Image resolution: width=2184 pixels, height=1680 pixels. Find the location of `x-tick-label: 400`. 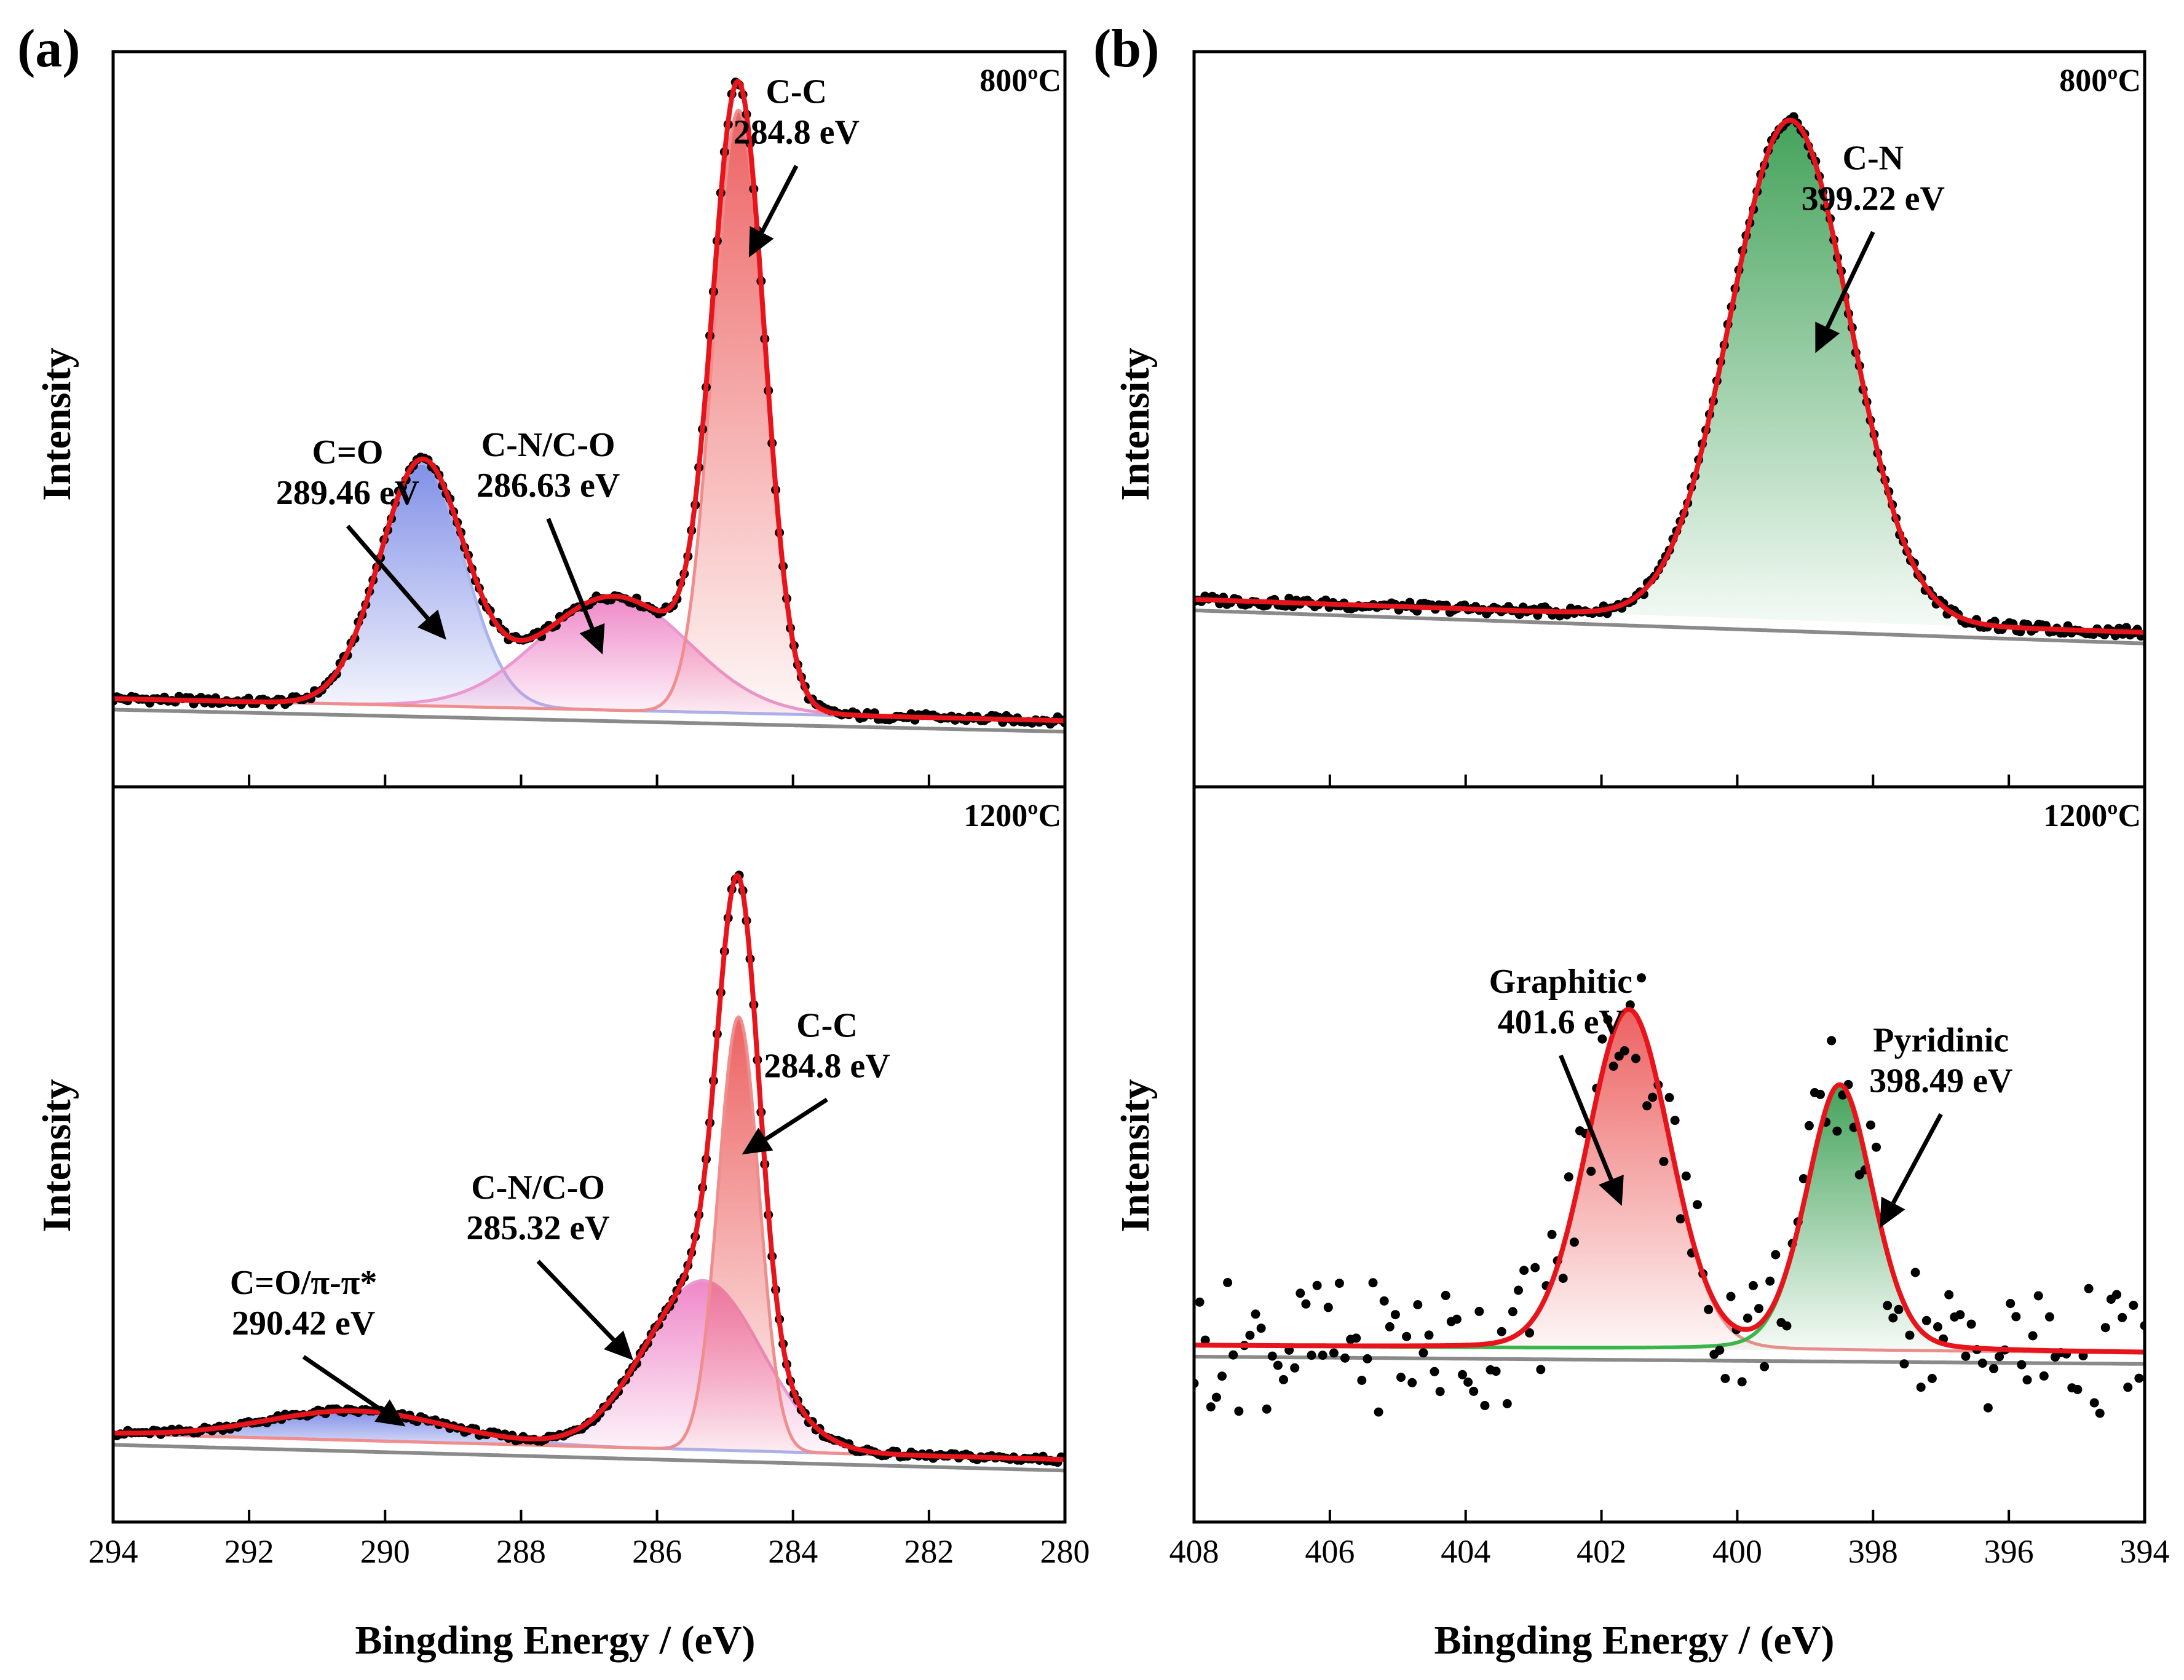

x-tick-label: 400 is located at coordinates (1737, 1552).